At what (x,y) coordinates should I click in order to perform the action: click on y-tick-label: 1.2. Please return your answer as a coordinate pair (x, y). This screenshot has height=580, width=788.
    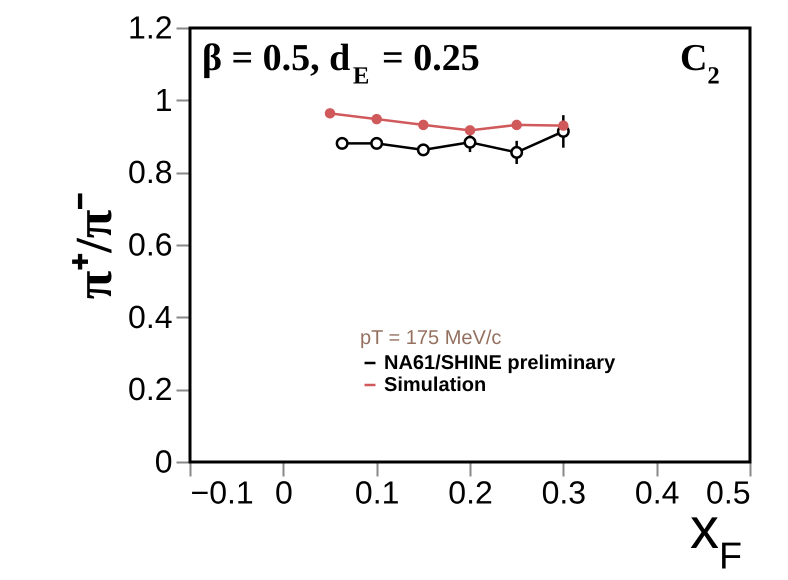
    Looking at the image, I should click on (150, 28).